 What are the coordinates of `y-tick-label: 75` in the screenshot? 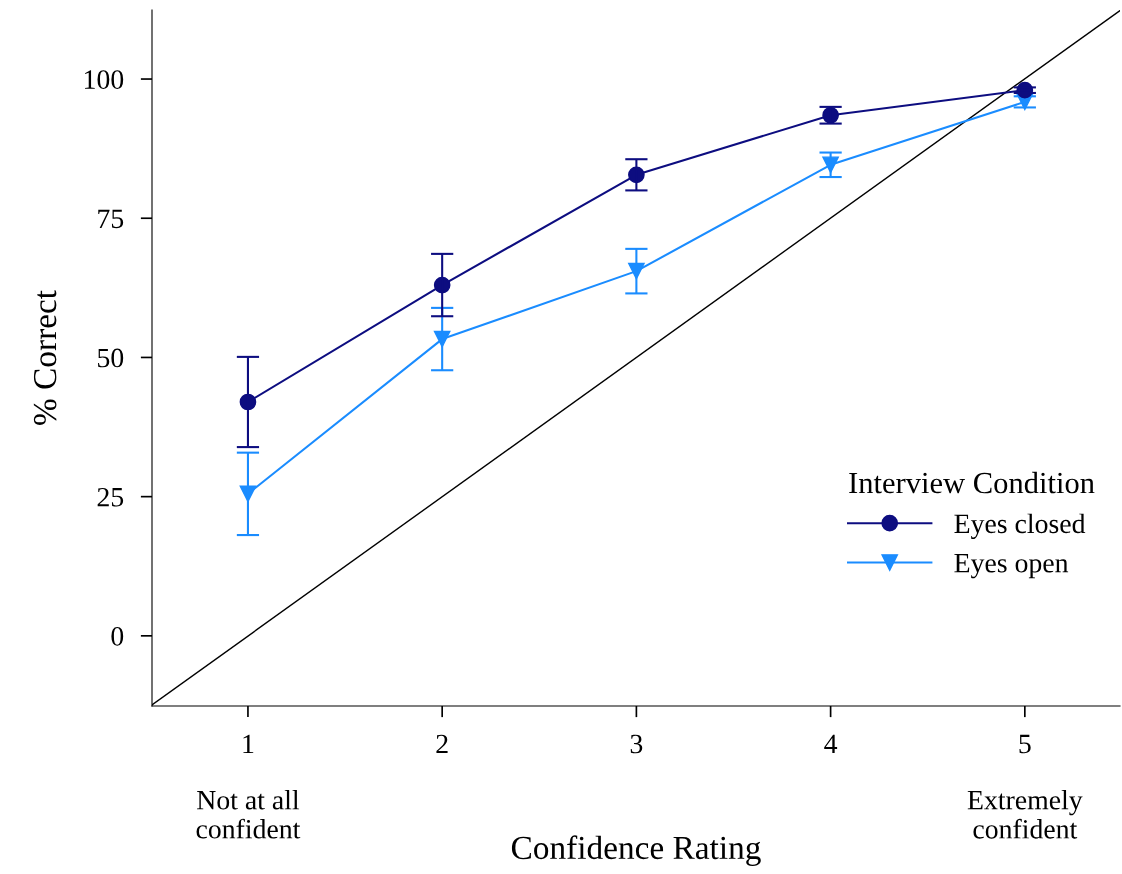 It's located at (111, 219).